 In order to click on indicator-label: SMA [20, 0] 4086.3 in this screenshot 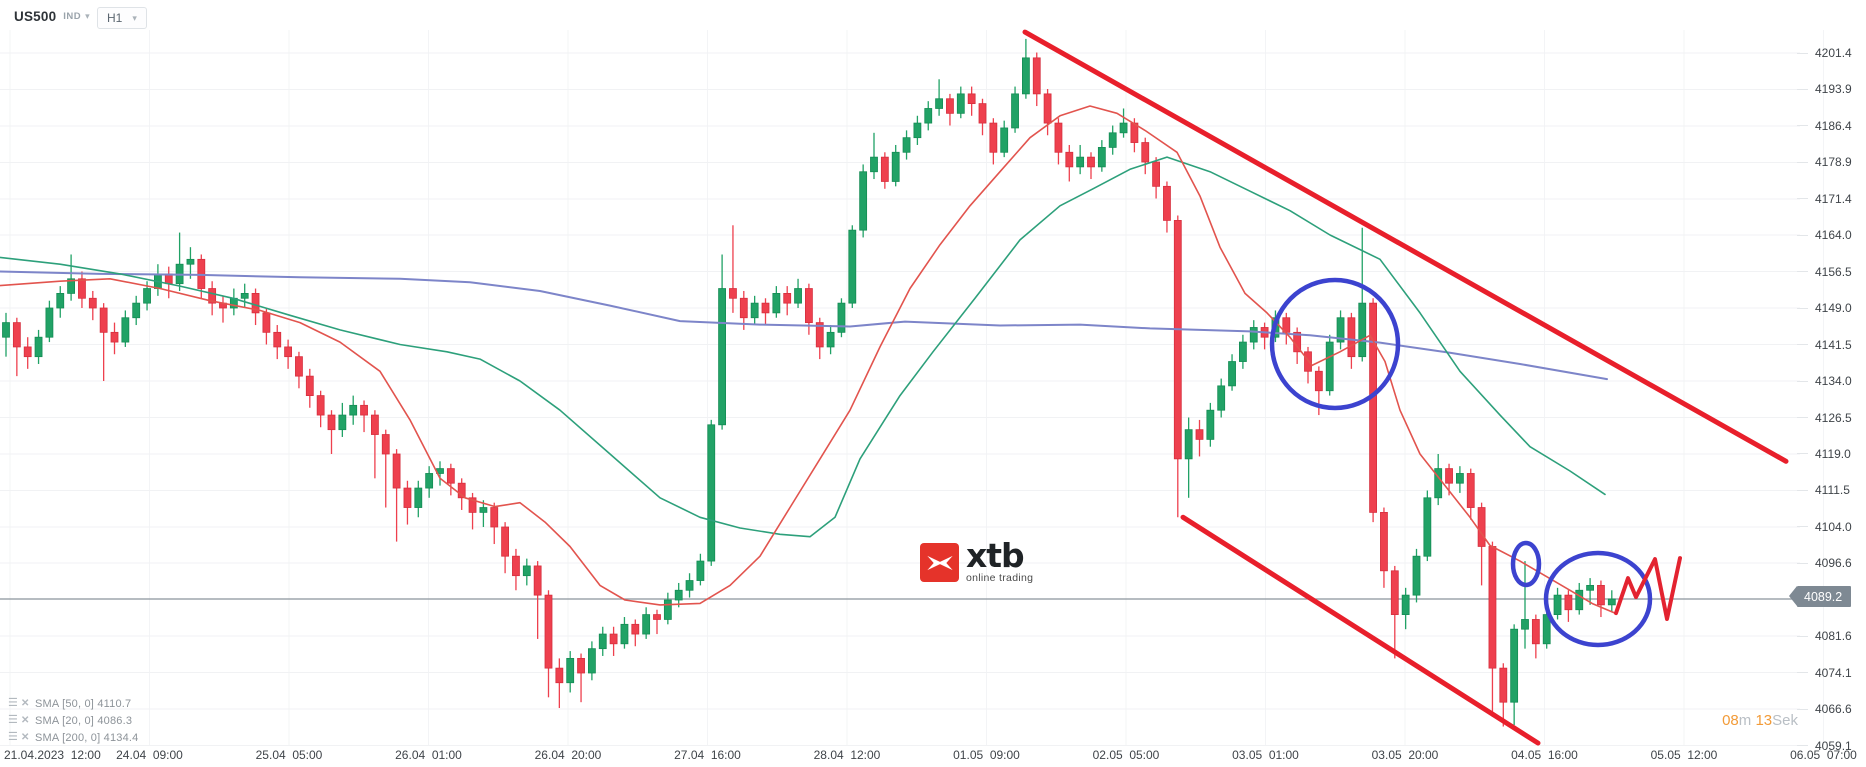, I will do `click(84, 720)`.